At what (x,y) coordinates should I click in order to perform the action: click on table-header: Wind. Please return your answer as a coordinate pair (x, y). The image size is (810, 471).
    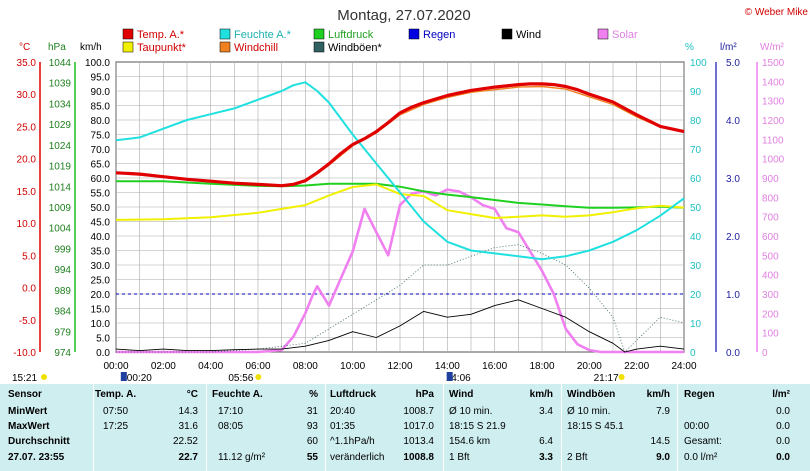
    Looking at the image, I should click on (461, 394).